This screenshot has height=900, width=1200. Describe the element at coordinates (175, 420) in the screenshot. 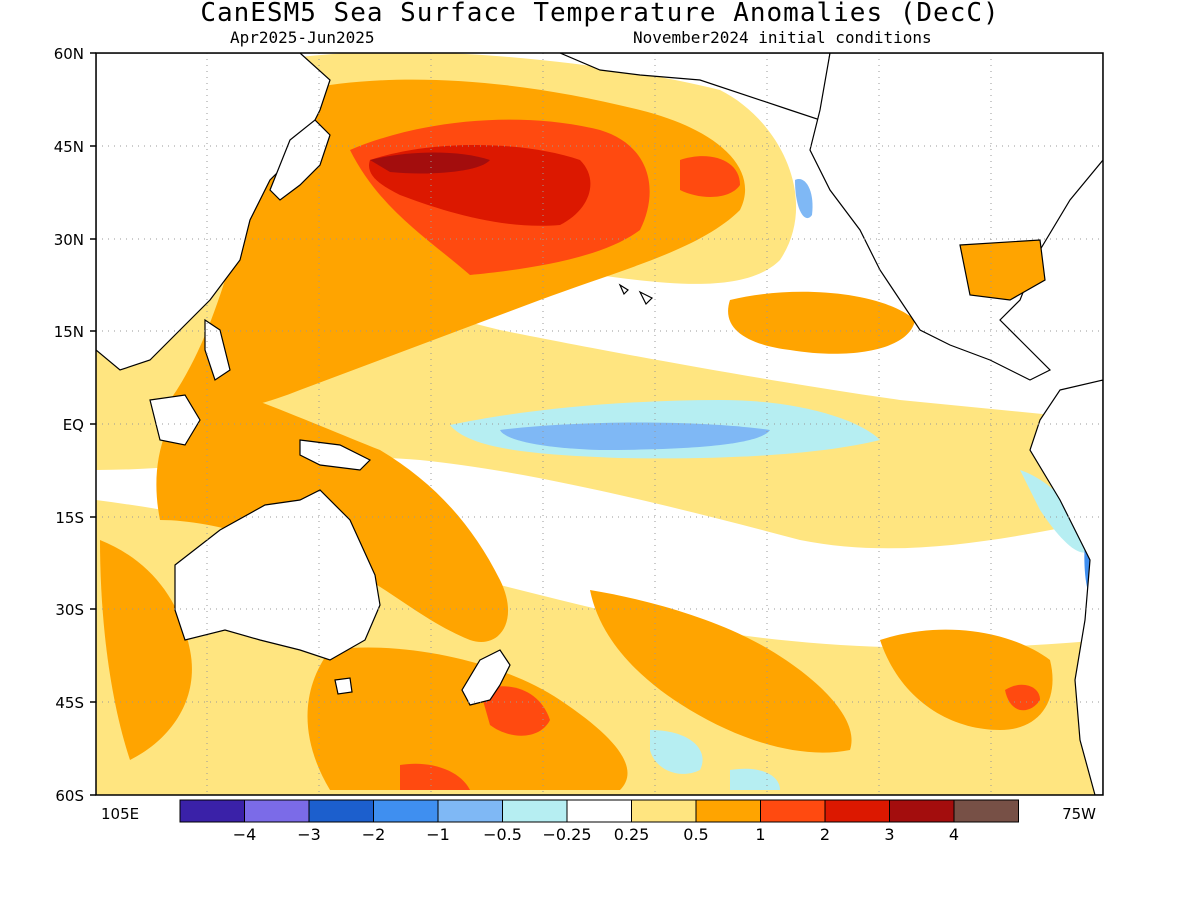

I see `borneo-landmass` at that location.